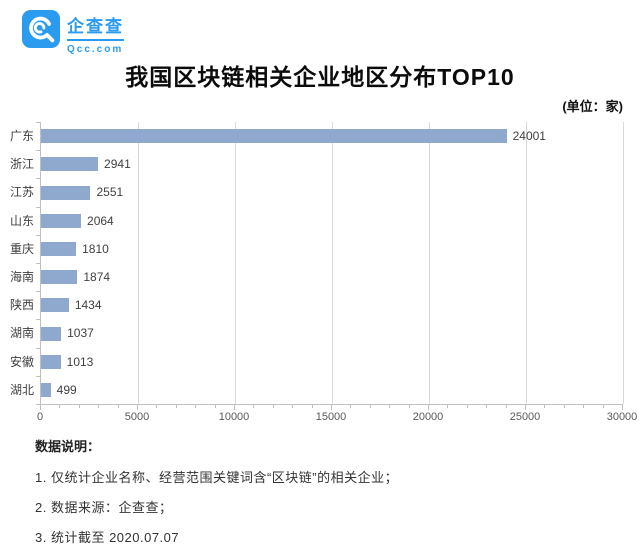 The height and width of the screenshot is (552, 640). What do you see at coordinates (525, 417) in the screenshot?
I see `x-tick-label-25000: 25000` at bounding box center [525, 417].